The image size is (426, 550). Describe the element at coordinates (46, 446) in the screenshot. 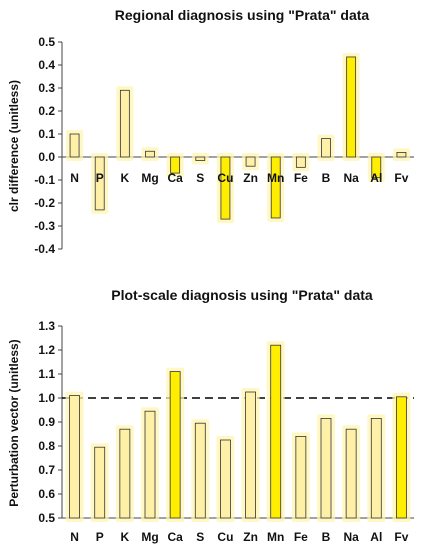

I see `y-tick-label: 0.8` at that location.